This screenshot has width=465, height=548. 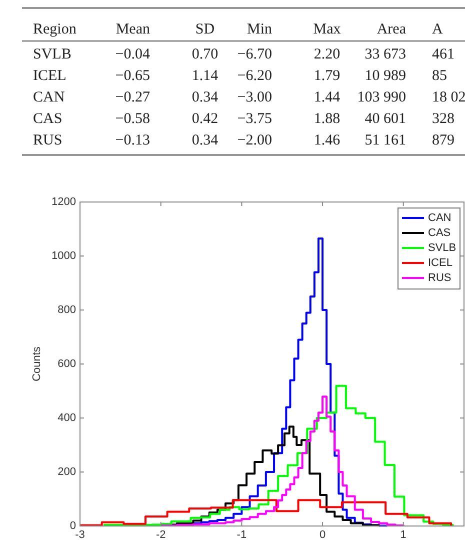 I want to click on y-tick-label: 200, so click(x=67, y=472).